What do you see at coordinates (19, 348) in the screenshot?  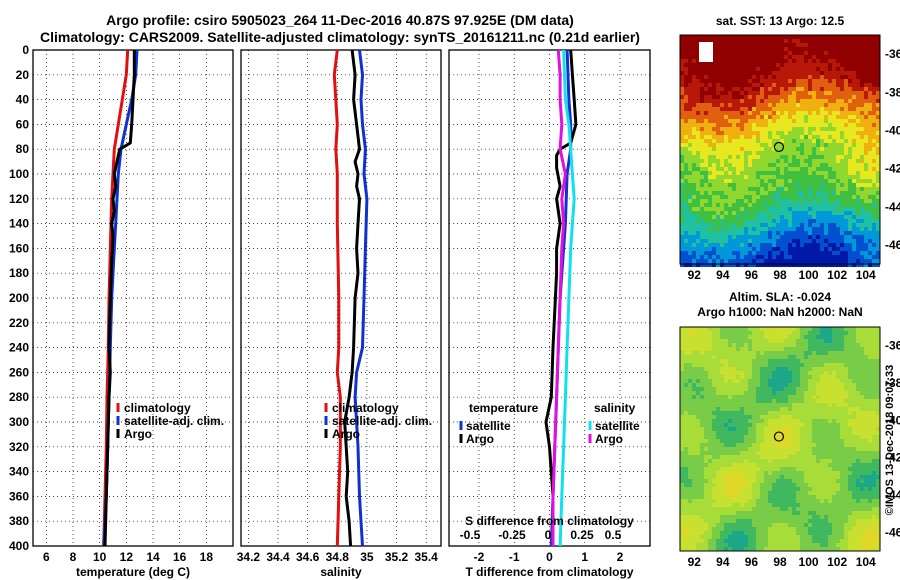 I see `y-tick-label: 240` at bounding box center [19, 348].